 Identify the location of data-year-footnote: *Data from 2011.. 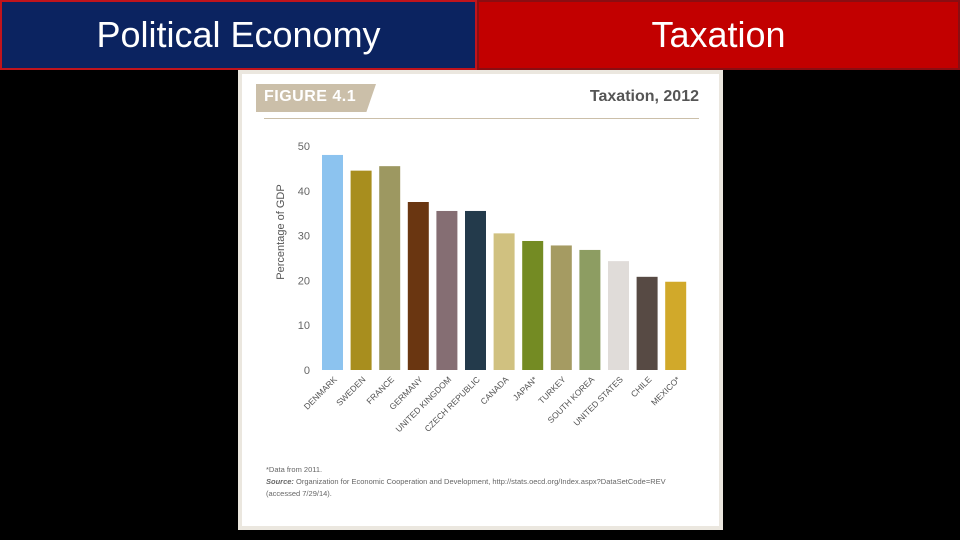
(294, 469).